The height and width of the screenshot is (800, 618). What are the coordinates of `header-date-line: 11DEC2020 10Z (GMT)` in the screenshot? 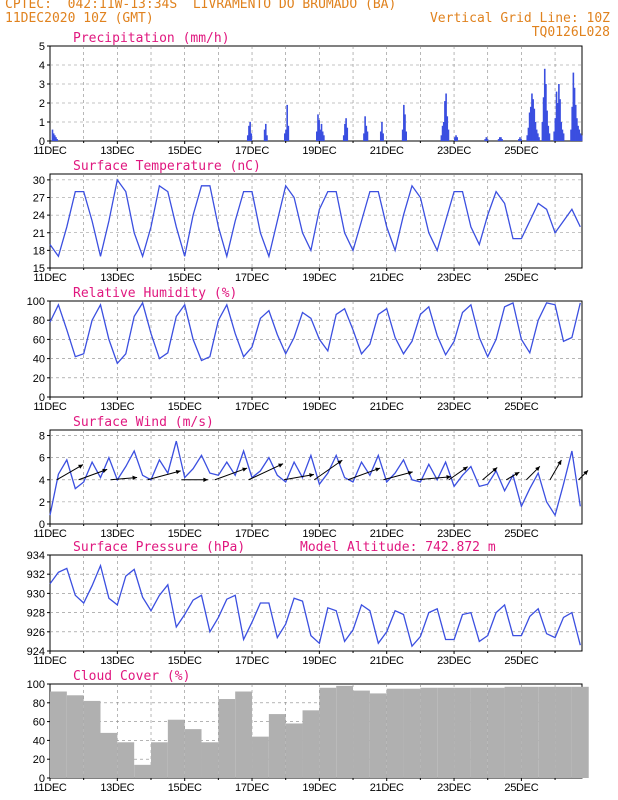 It's located at (79, 18).